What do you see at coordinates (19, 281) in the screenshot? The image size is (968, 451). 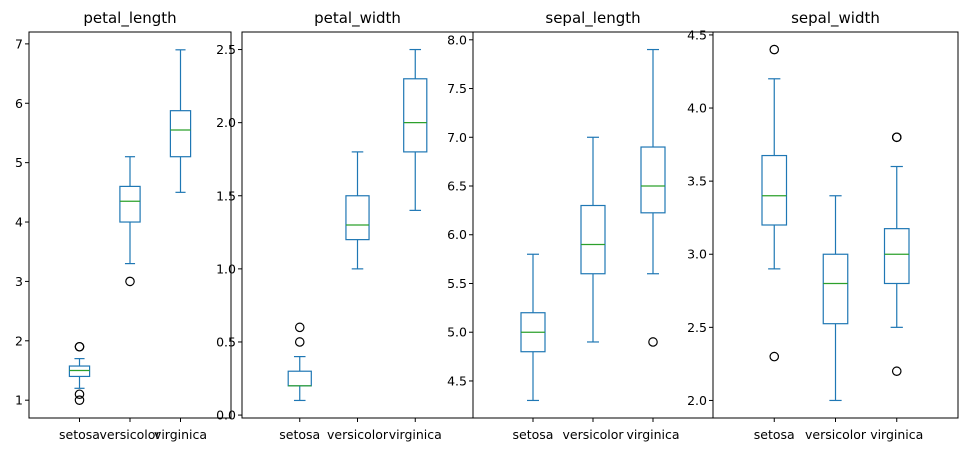 I see `y-tick-label: 3` at bounding box center [19, 281].